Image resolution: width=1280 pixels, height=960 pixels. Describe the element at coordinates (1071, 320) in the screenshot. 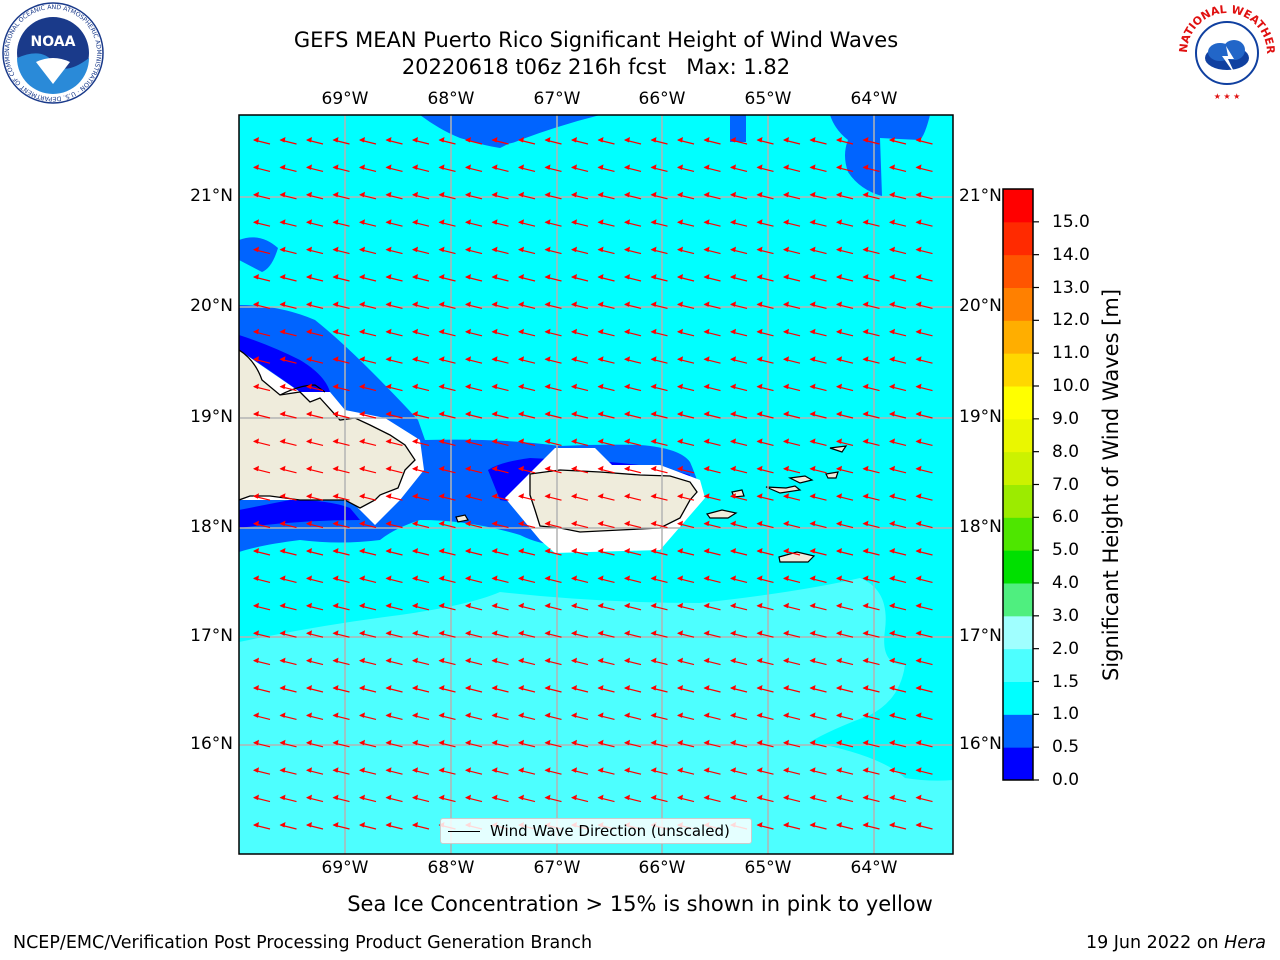

I see `colorbar-tick-label: 12.0` at that location.